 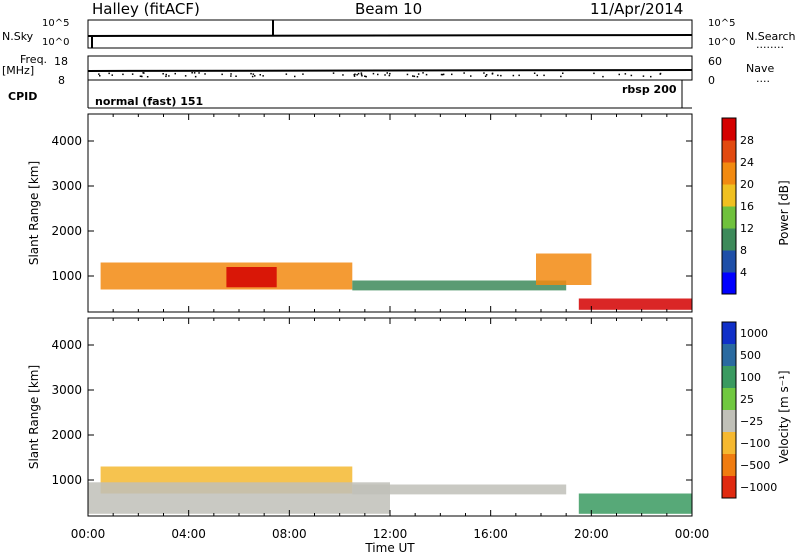 I want to click on colorbar-tick-label: −100, so click(x=755, y=443).